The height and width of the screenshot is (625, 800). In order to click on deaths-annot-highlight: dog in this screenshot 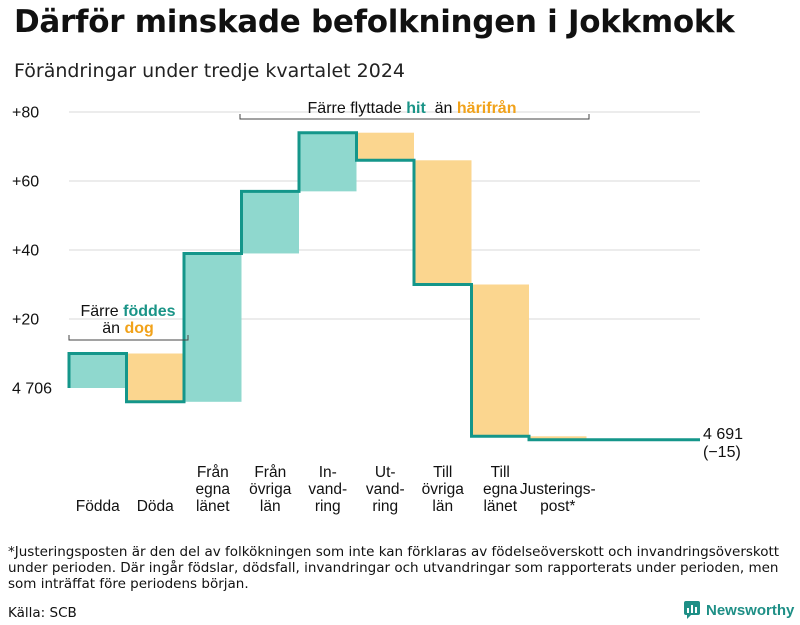, I will do `click(138, 328)`.